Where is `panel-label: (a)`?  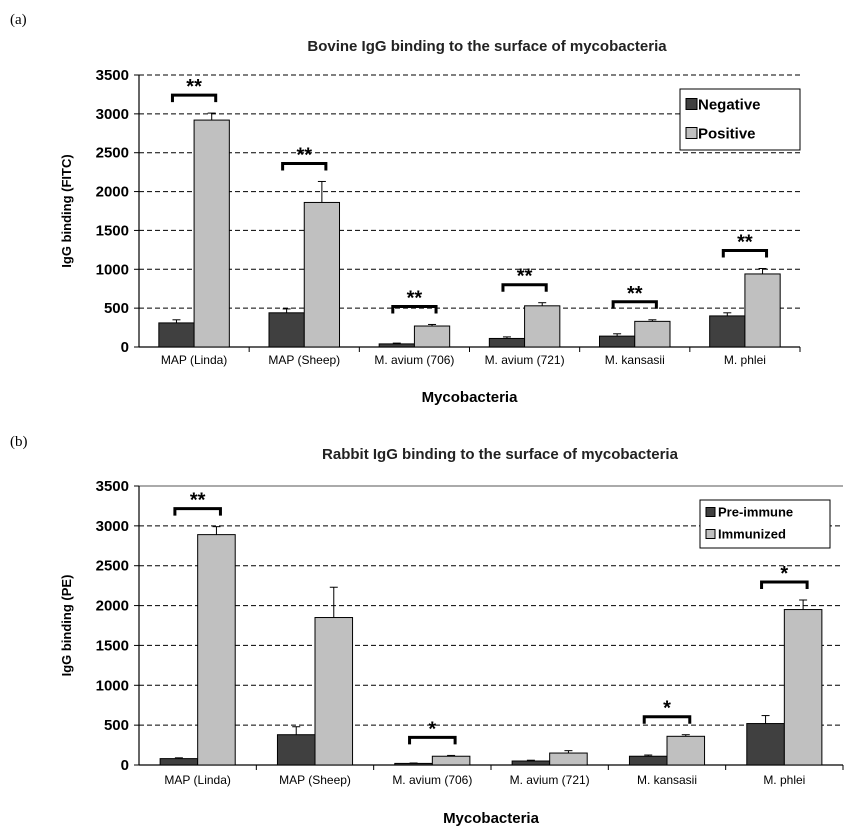 panel-label: (a) is located at coordinates (18, 20).